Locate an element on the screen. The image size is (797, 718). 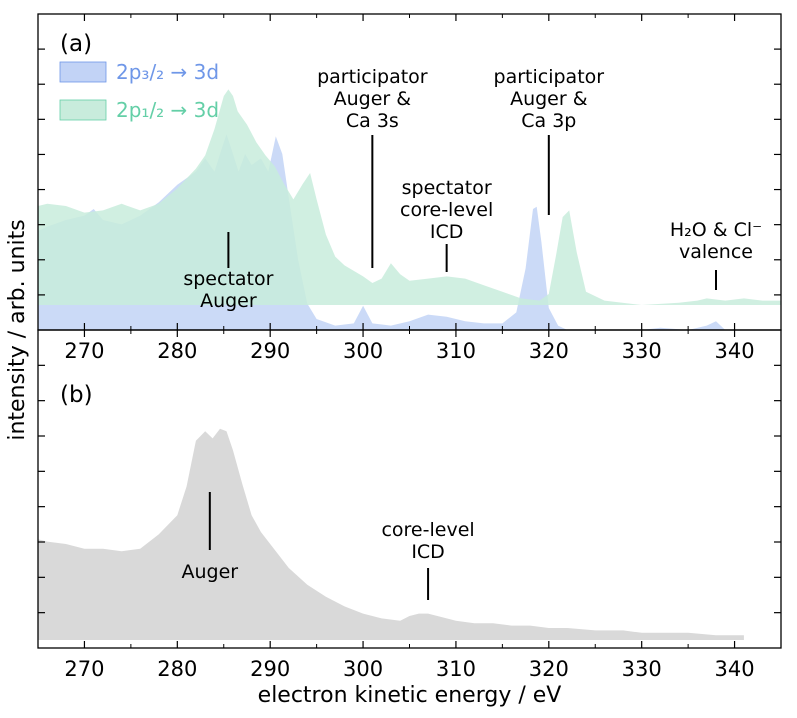
panel-b-label: (b) is located at coordinates (76, 395).